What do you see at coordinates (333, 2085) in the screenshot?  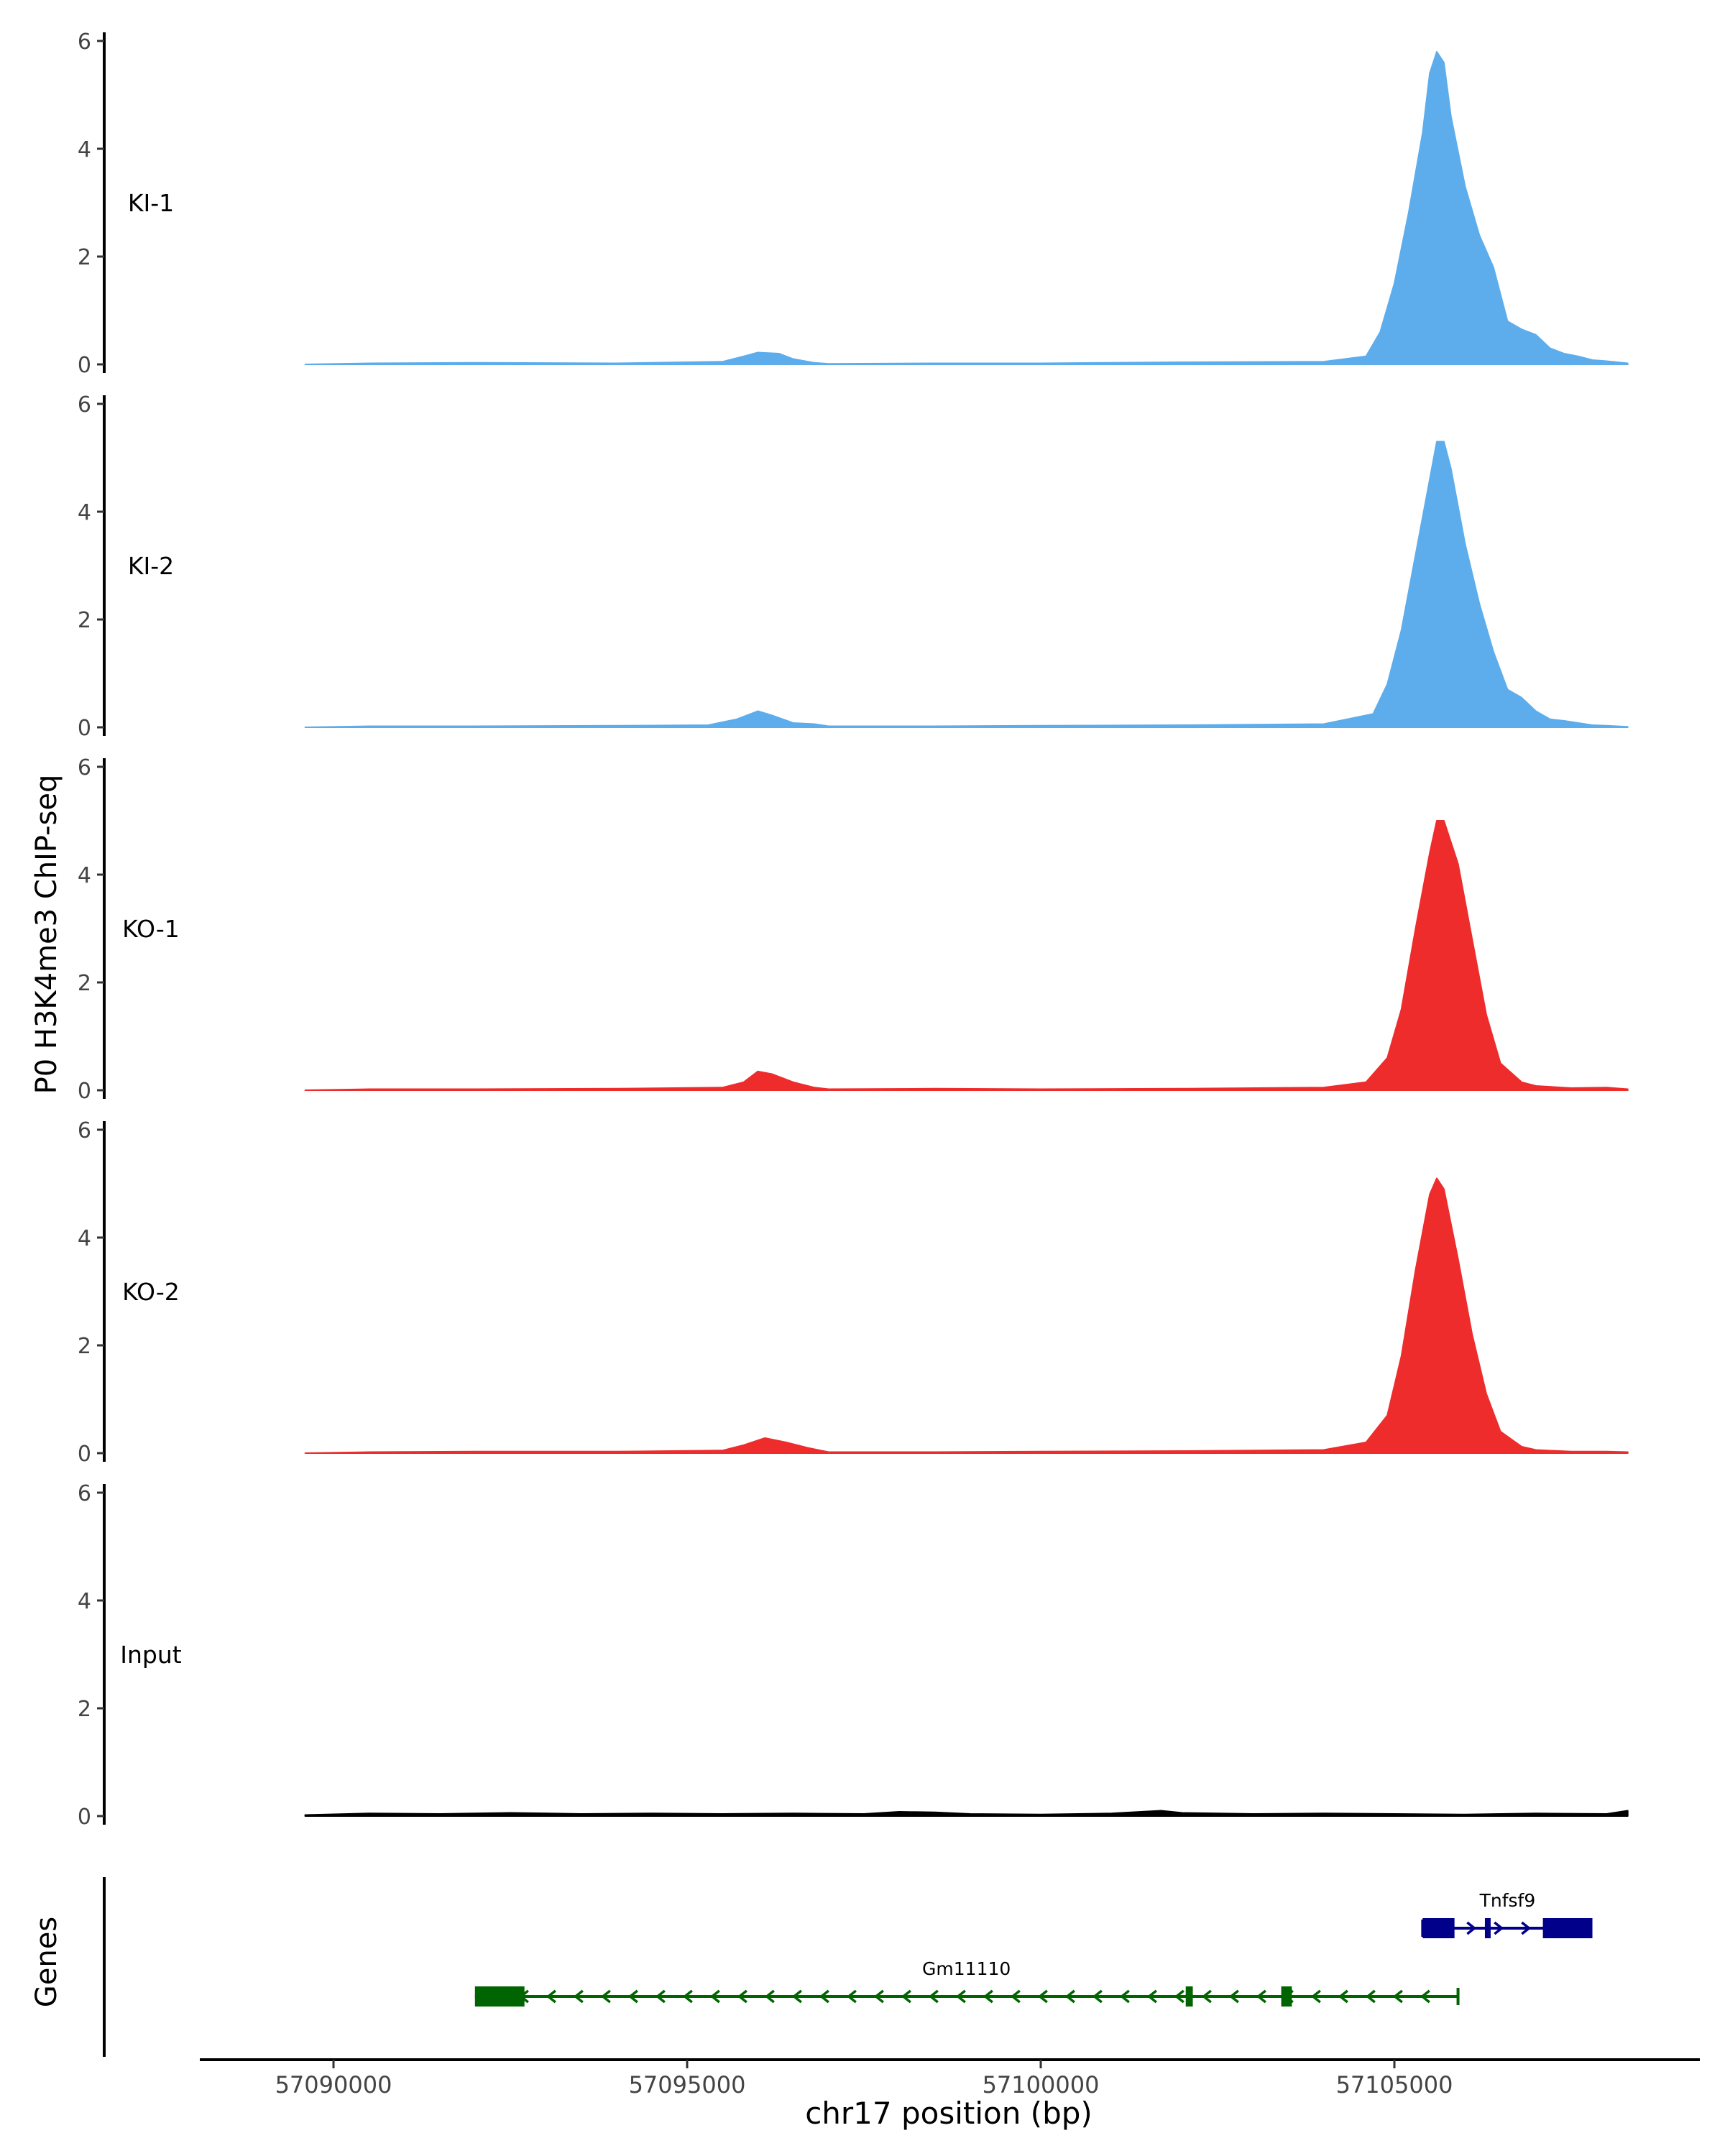 I see `x-tick-label: 57090000` at bounding box center [333, 2085].